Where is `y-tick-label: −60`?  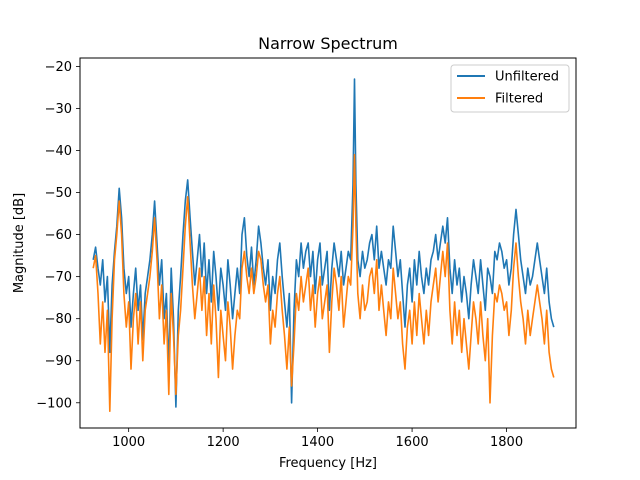 y-tick-label: −60 is located at coordinates (58, 235).